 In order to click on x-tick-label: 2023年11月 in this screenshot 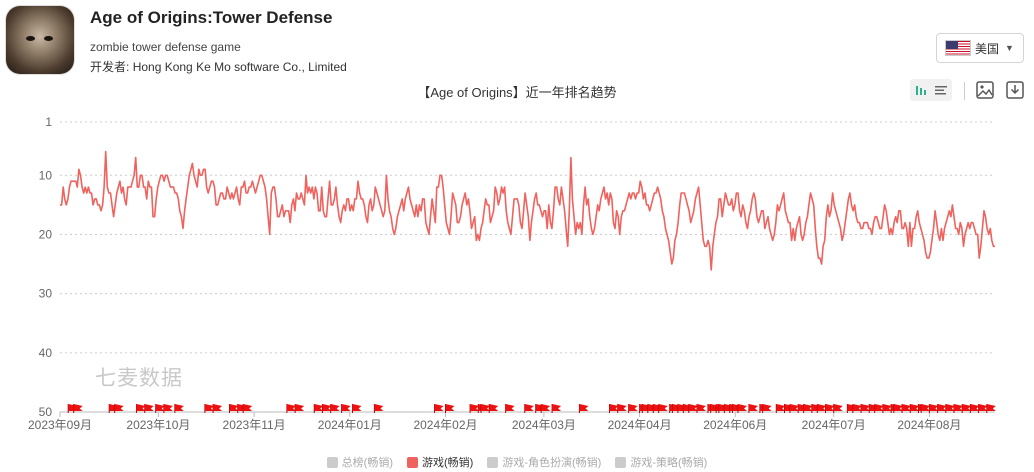, I will do `click(254, 425)`.